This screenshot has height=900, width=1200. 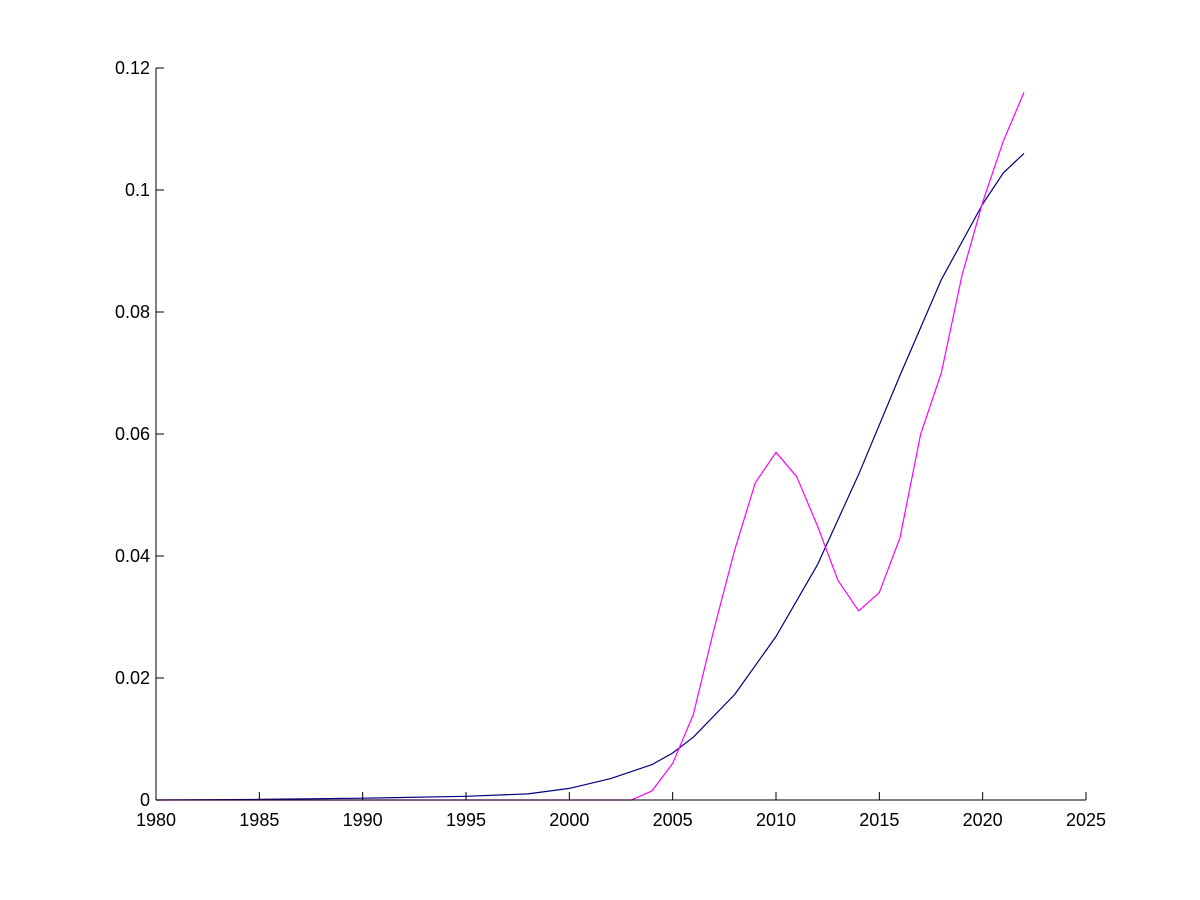 What do you see at coordinates (673, 820) in the screenshot?
I see `x-tick-label: 2005` at bounding box center [673, 820].